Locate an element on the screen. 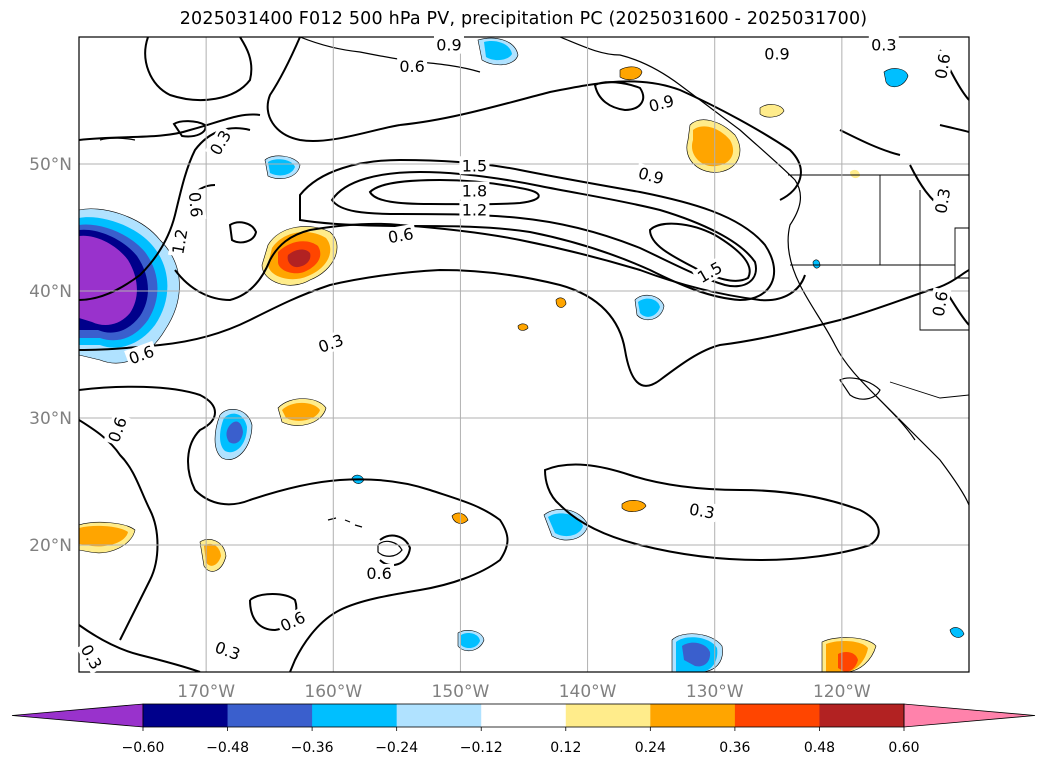 Image resolution: width=1047 pixels, height=765 pixels. contour-label: 1.8 is located at coordinates (474, 191).